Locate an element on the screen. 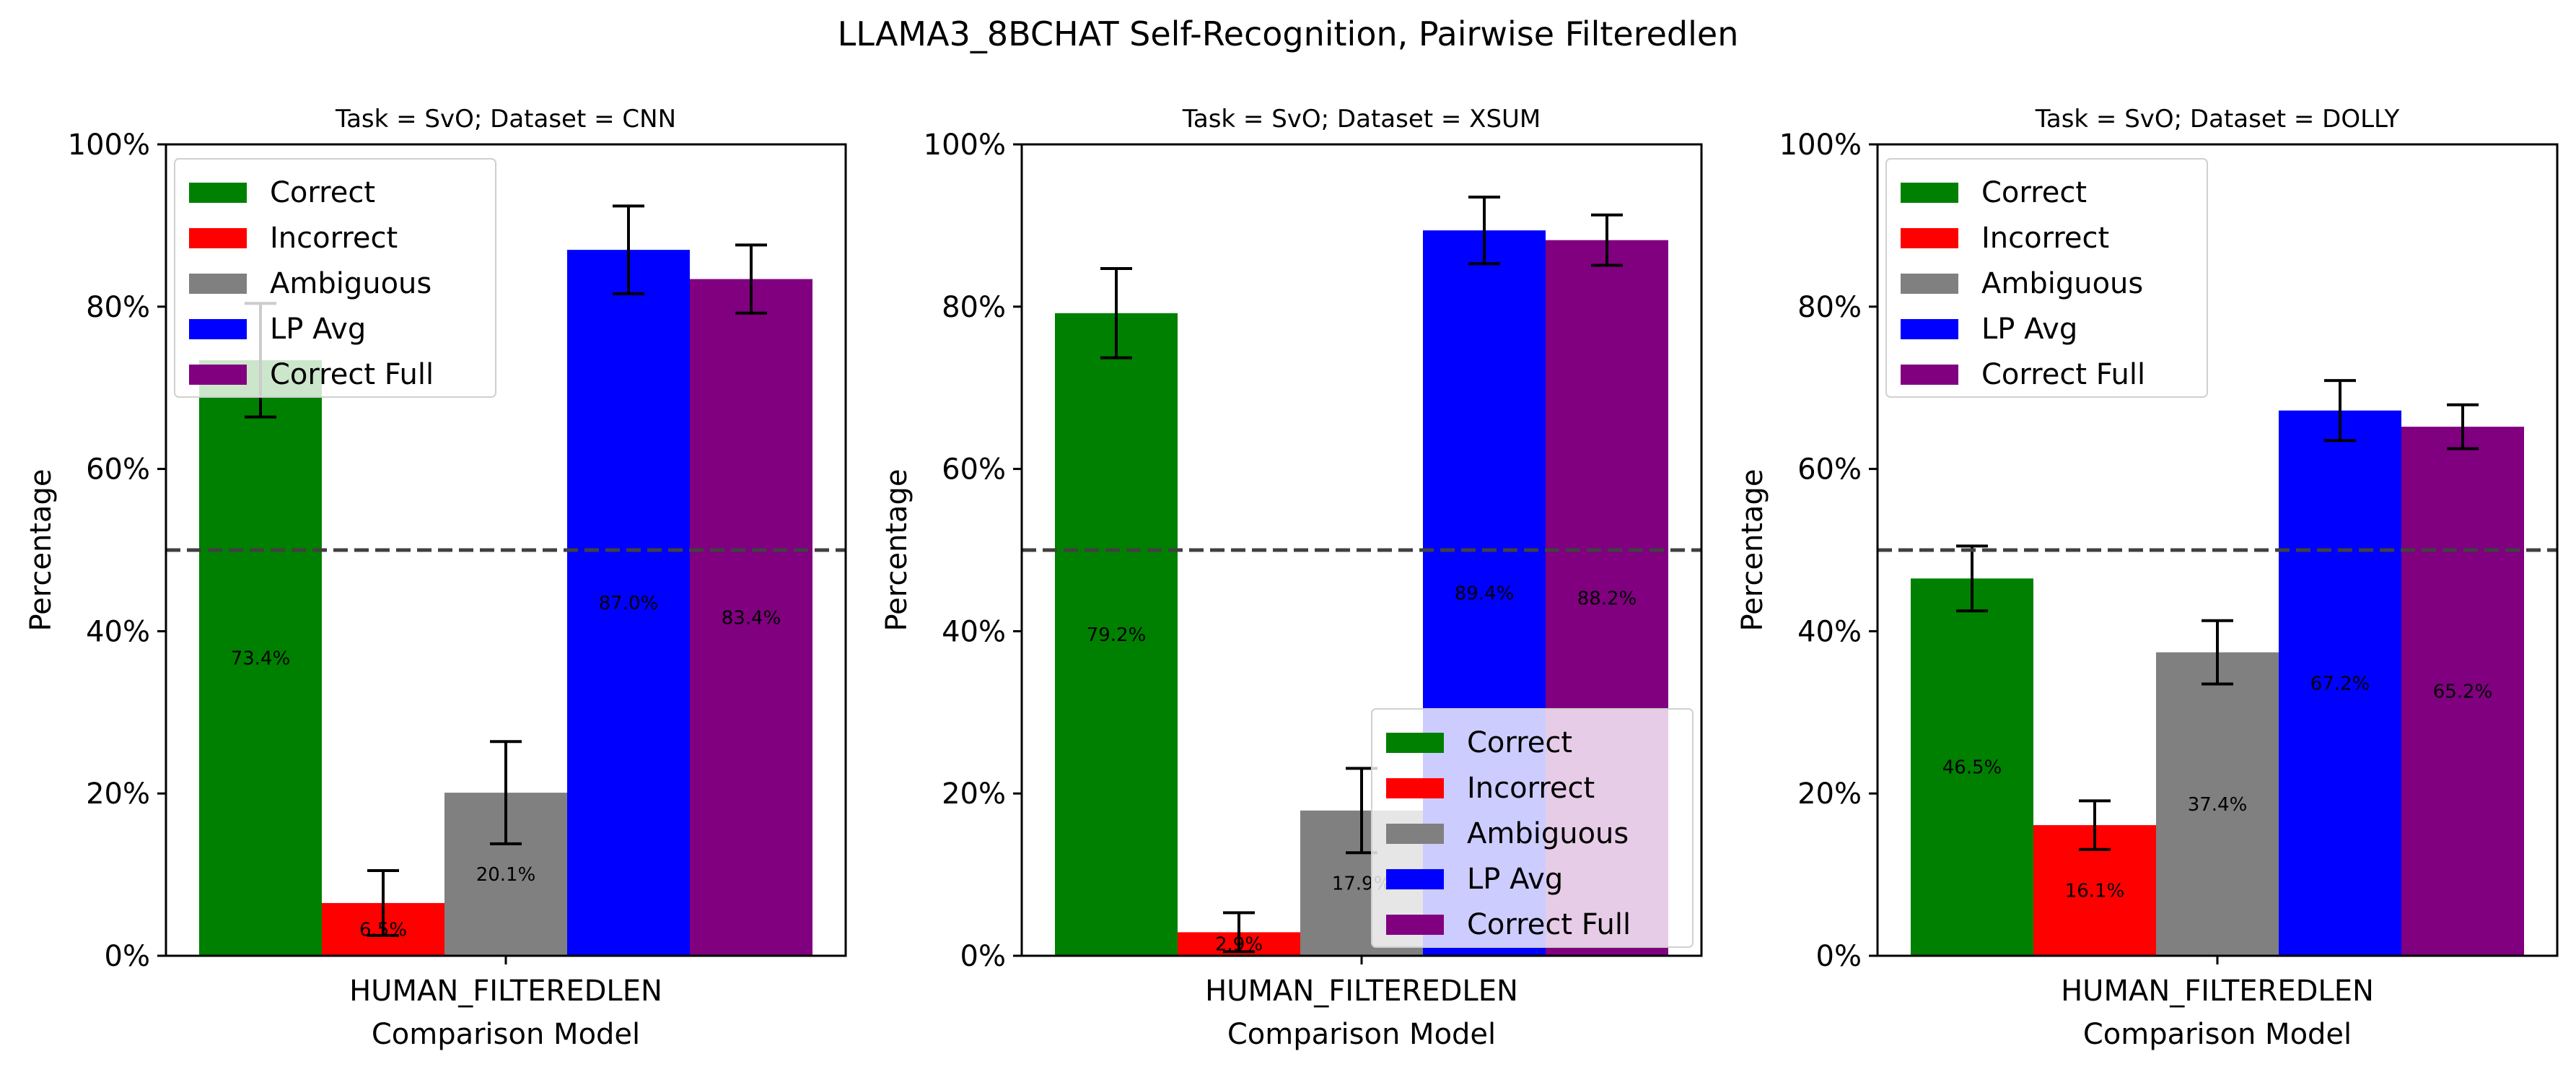 The width and height of the screenshot is (2576, 1072). subplot-title: Task = SvO; Dataset = CNN is located at coordinates (506, 119).